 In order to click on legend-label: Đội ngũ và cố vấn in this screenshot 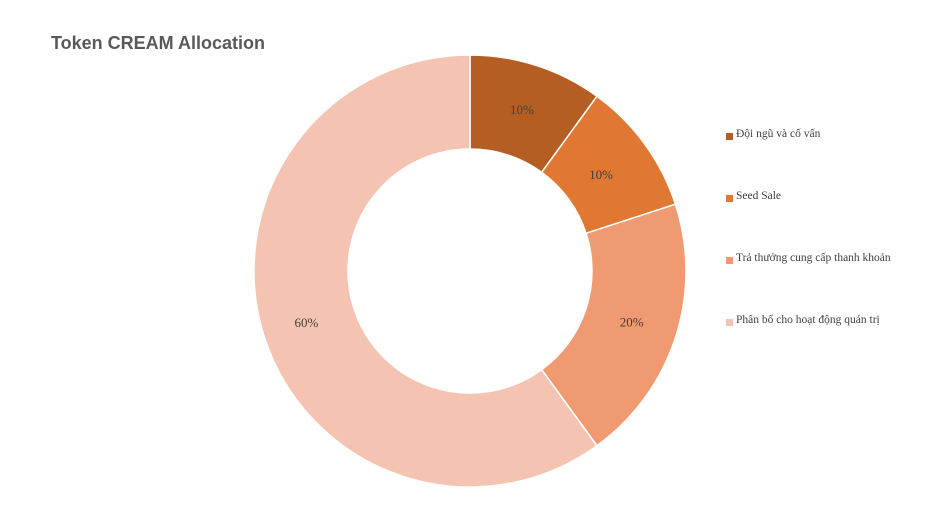, I will do `click(778, 134)`.